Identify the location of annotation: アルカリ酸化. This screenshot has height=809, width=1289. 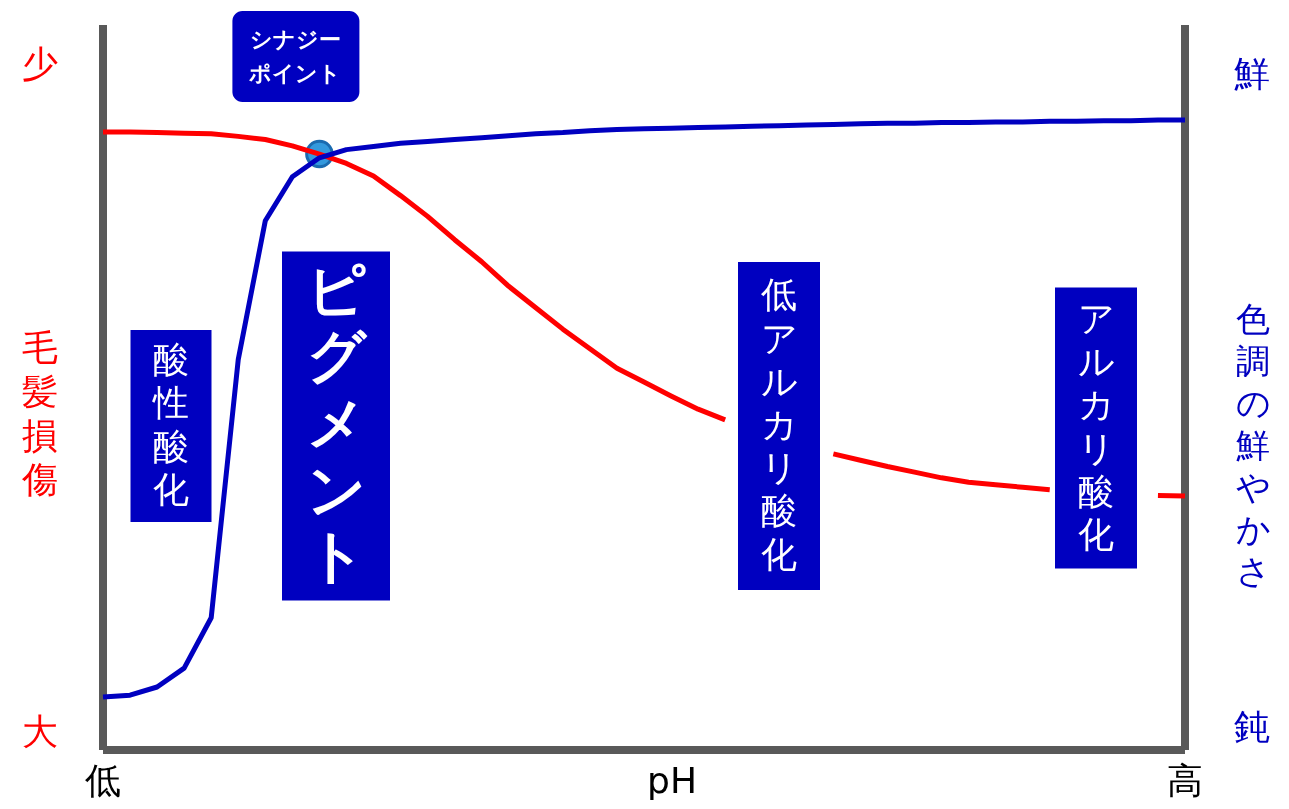
(779, 446).